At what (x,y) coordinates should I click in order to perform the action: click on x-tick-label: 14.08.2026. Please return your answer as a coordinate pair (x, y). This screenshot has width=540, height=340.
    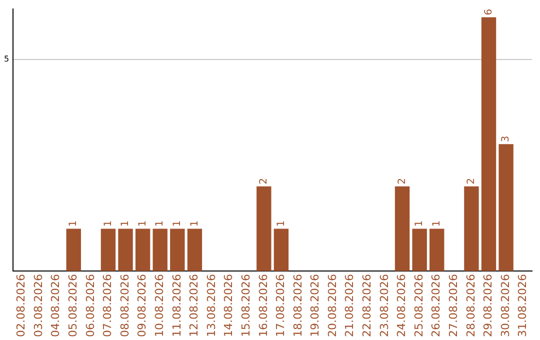
    Looking at the image, I should click on (229, 306).